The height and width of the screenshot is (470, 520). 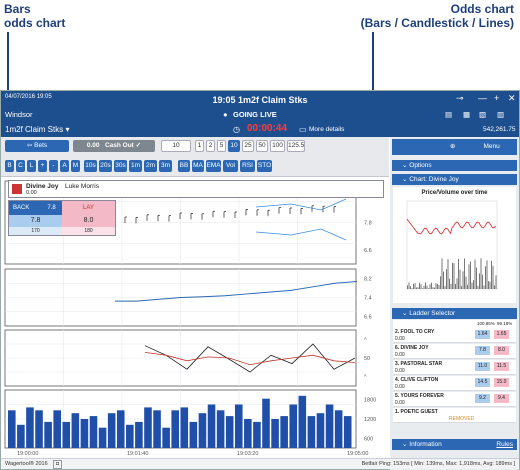 I want to click on close-icon: ✕, so click(x=512, y=98).